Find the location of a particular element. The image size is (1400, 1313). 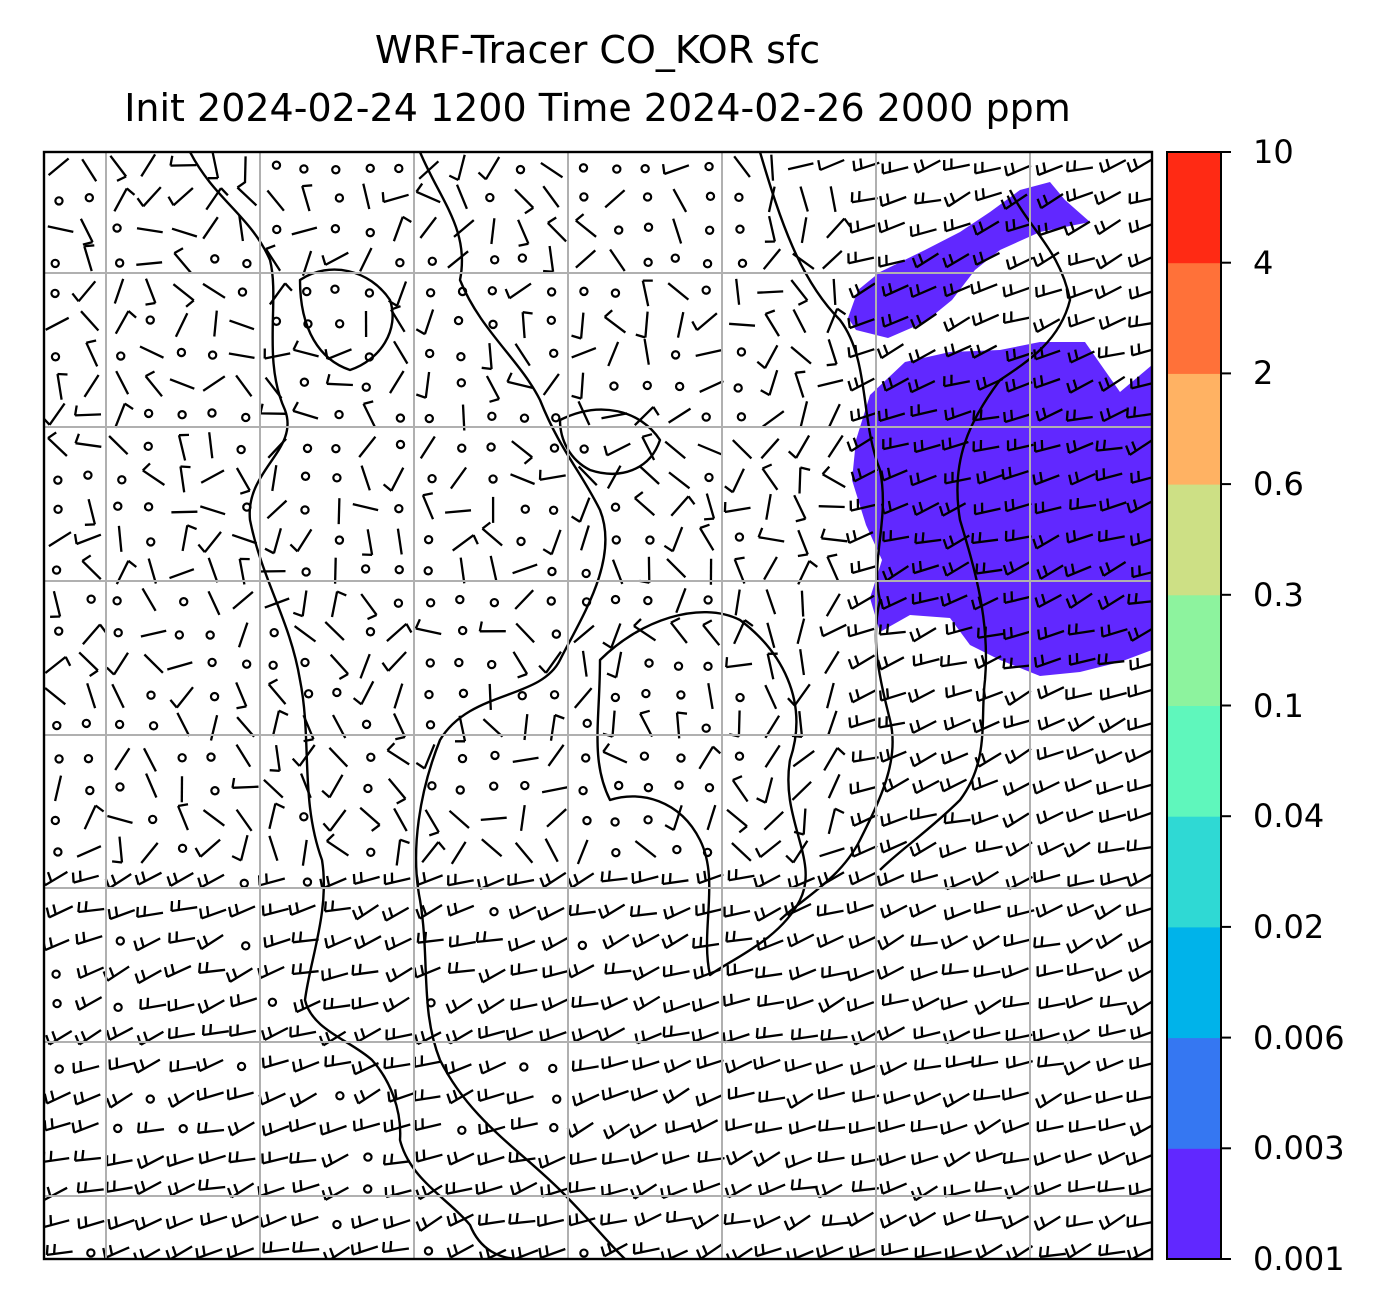

plume-main is located at coordinates (1002, 509).